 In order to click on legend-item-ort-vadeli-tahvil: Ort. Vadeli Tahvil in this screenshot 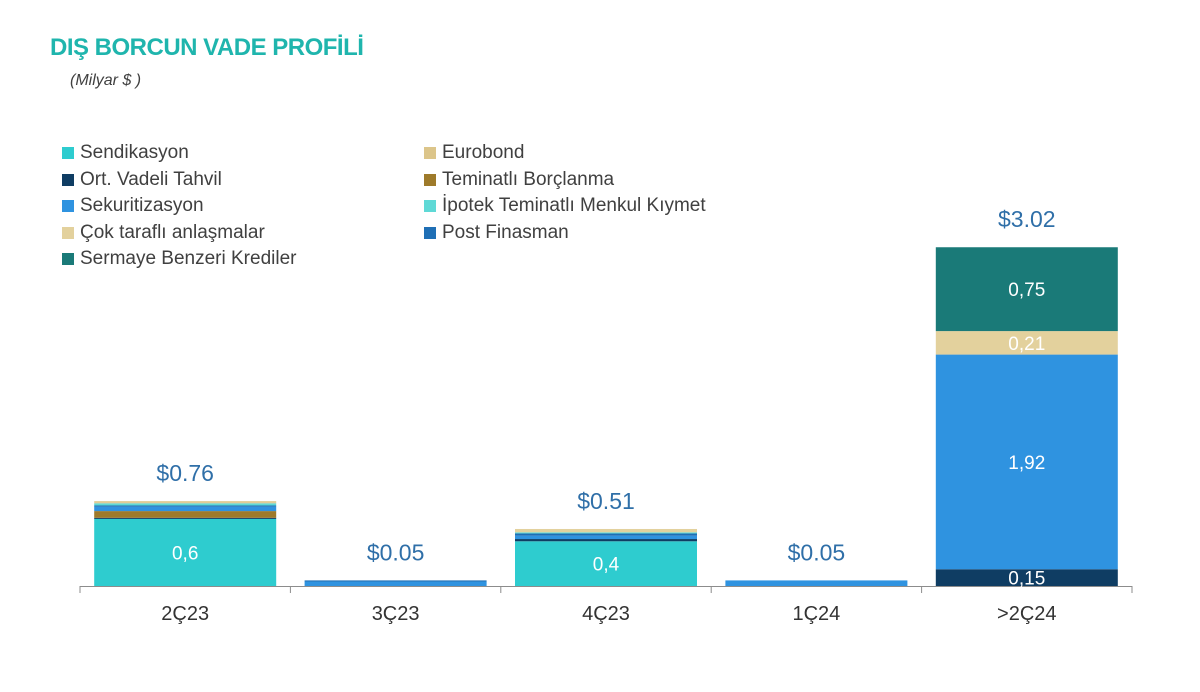, I will do `click(142, 180)`.